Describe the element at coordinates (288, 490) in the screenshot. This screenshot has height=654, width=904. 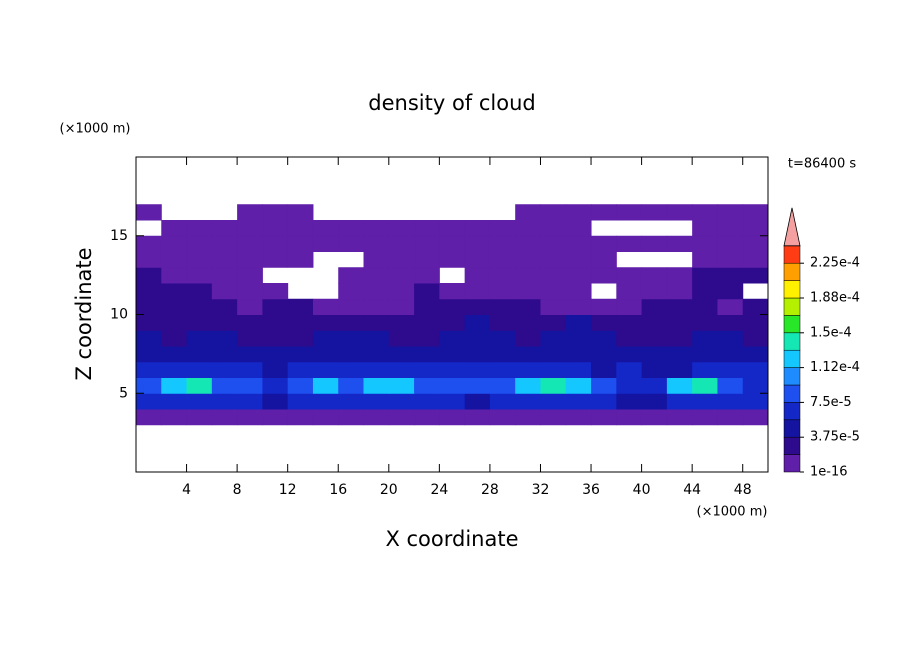
I see `x-tick-label: 12` at that location.